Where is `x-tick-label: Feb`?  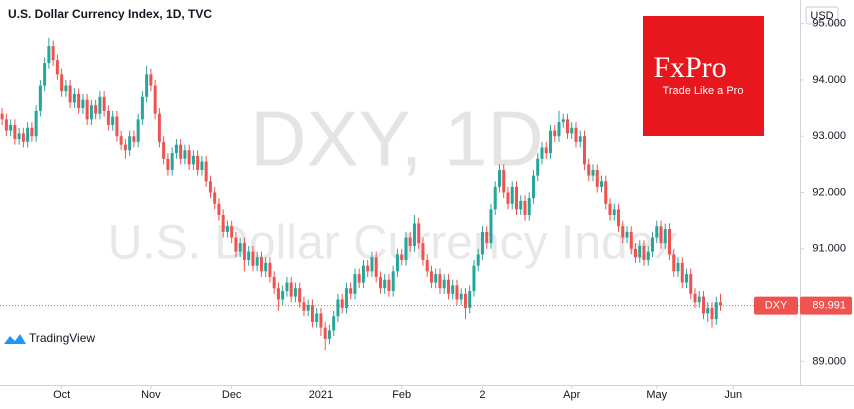
x-tick-label: Feb is located at coordinates (401, 395).